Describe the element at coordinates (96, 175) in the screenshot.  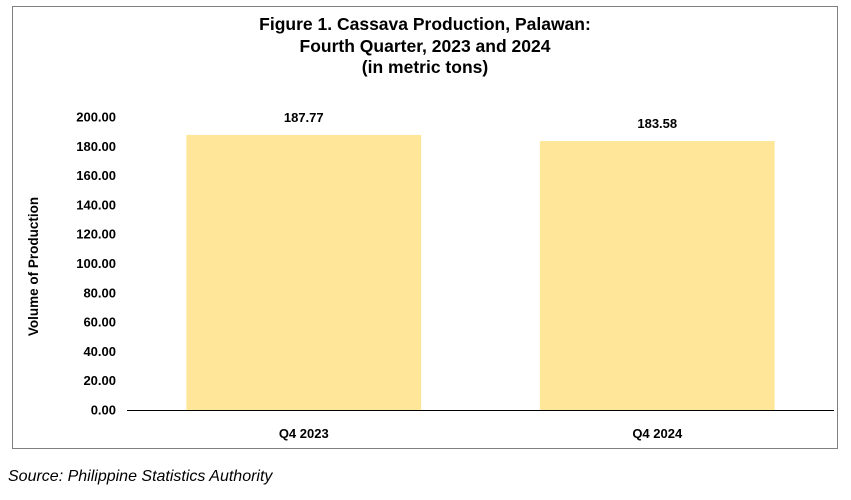
I see `y-tick-label: 160.00` at that location.